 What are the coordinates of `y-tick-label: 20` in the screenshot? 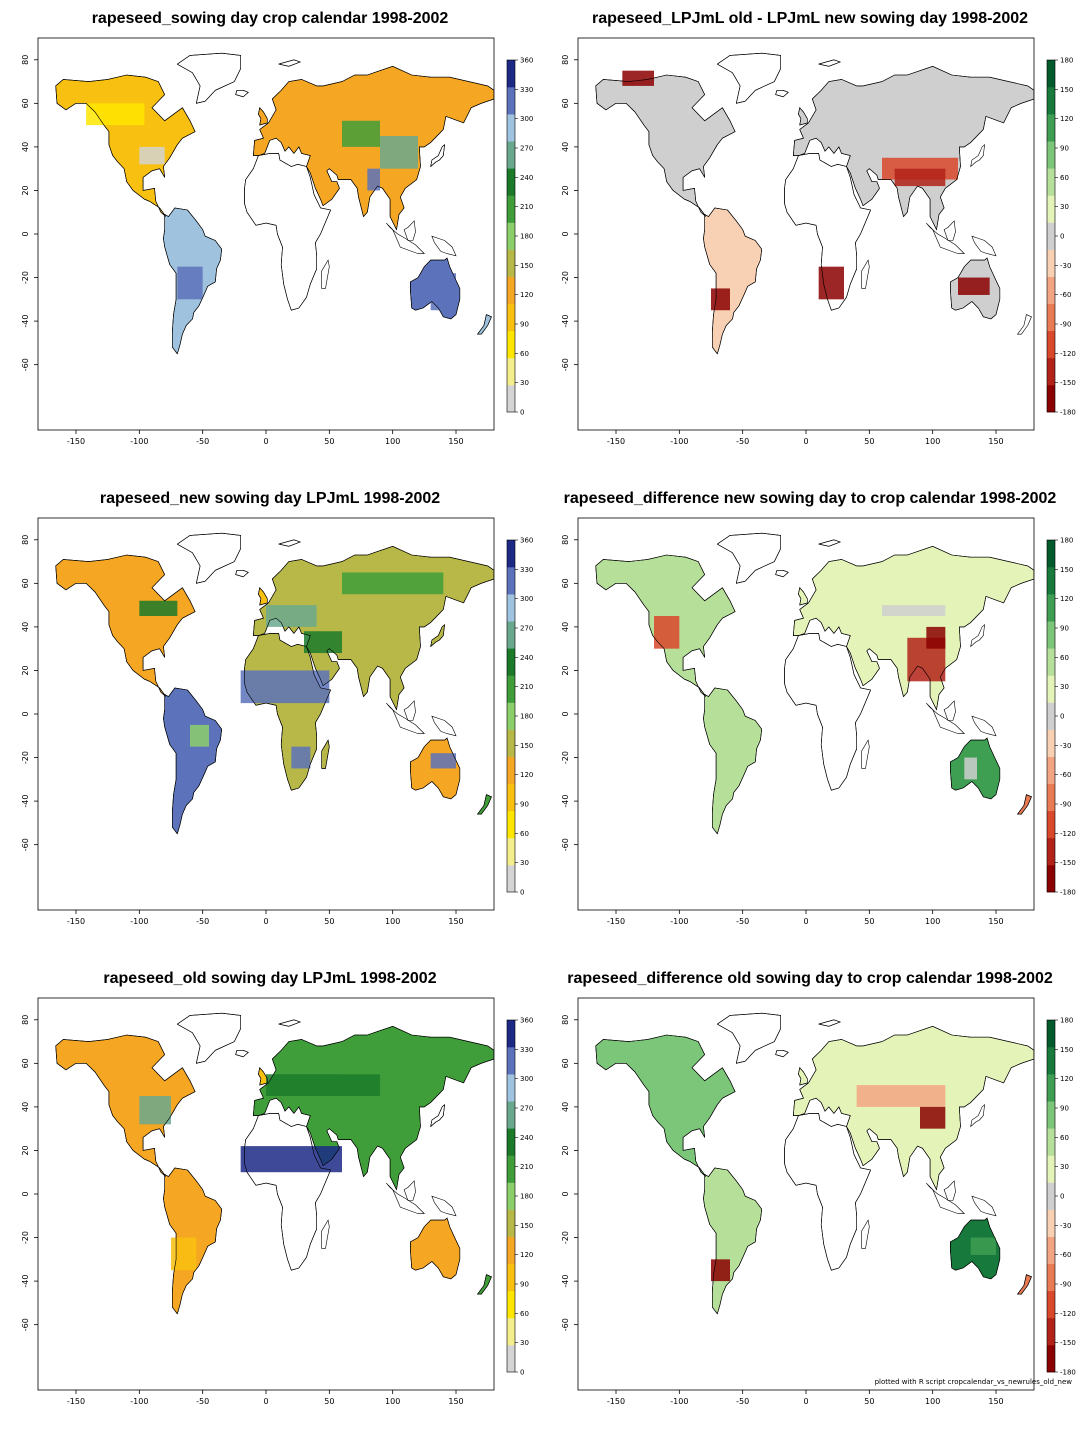 It's located at (25, 190).